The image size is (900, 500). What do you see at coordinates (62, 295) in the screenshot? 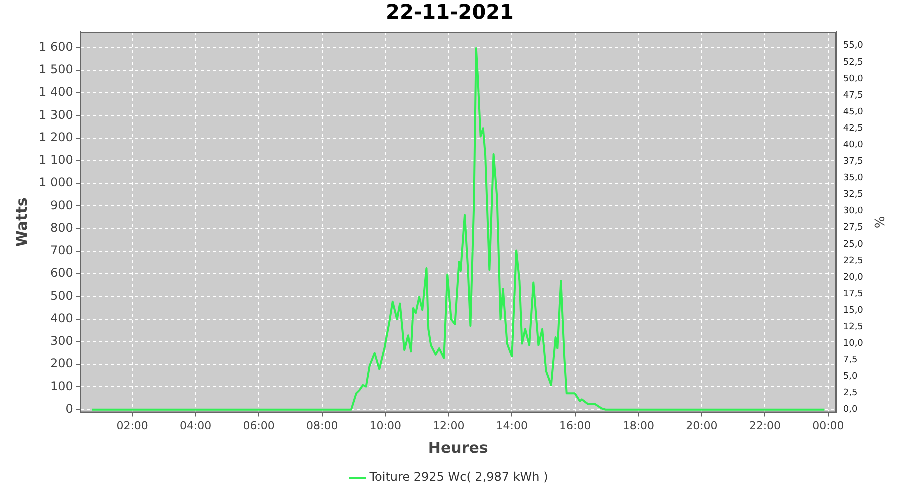
I see `y-tick-label: 500` at bounding box center [62, 295].